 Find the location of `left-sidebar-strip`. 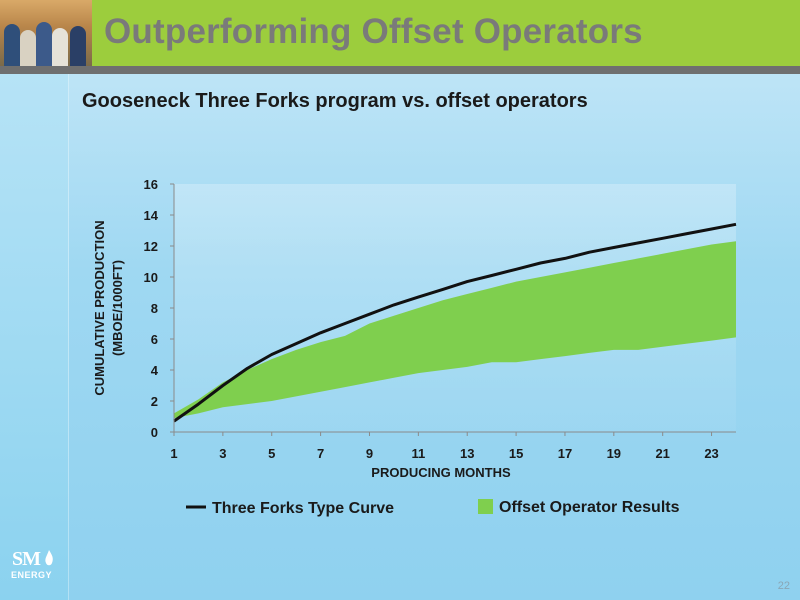

left-sidebar-strip is located at coordinates (34, 337).